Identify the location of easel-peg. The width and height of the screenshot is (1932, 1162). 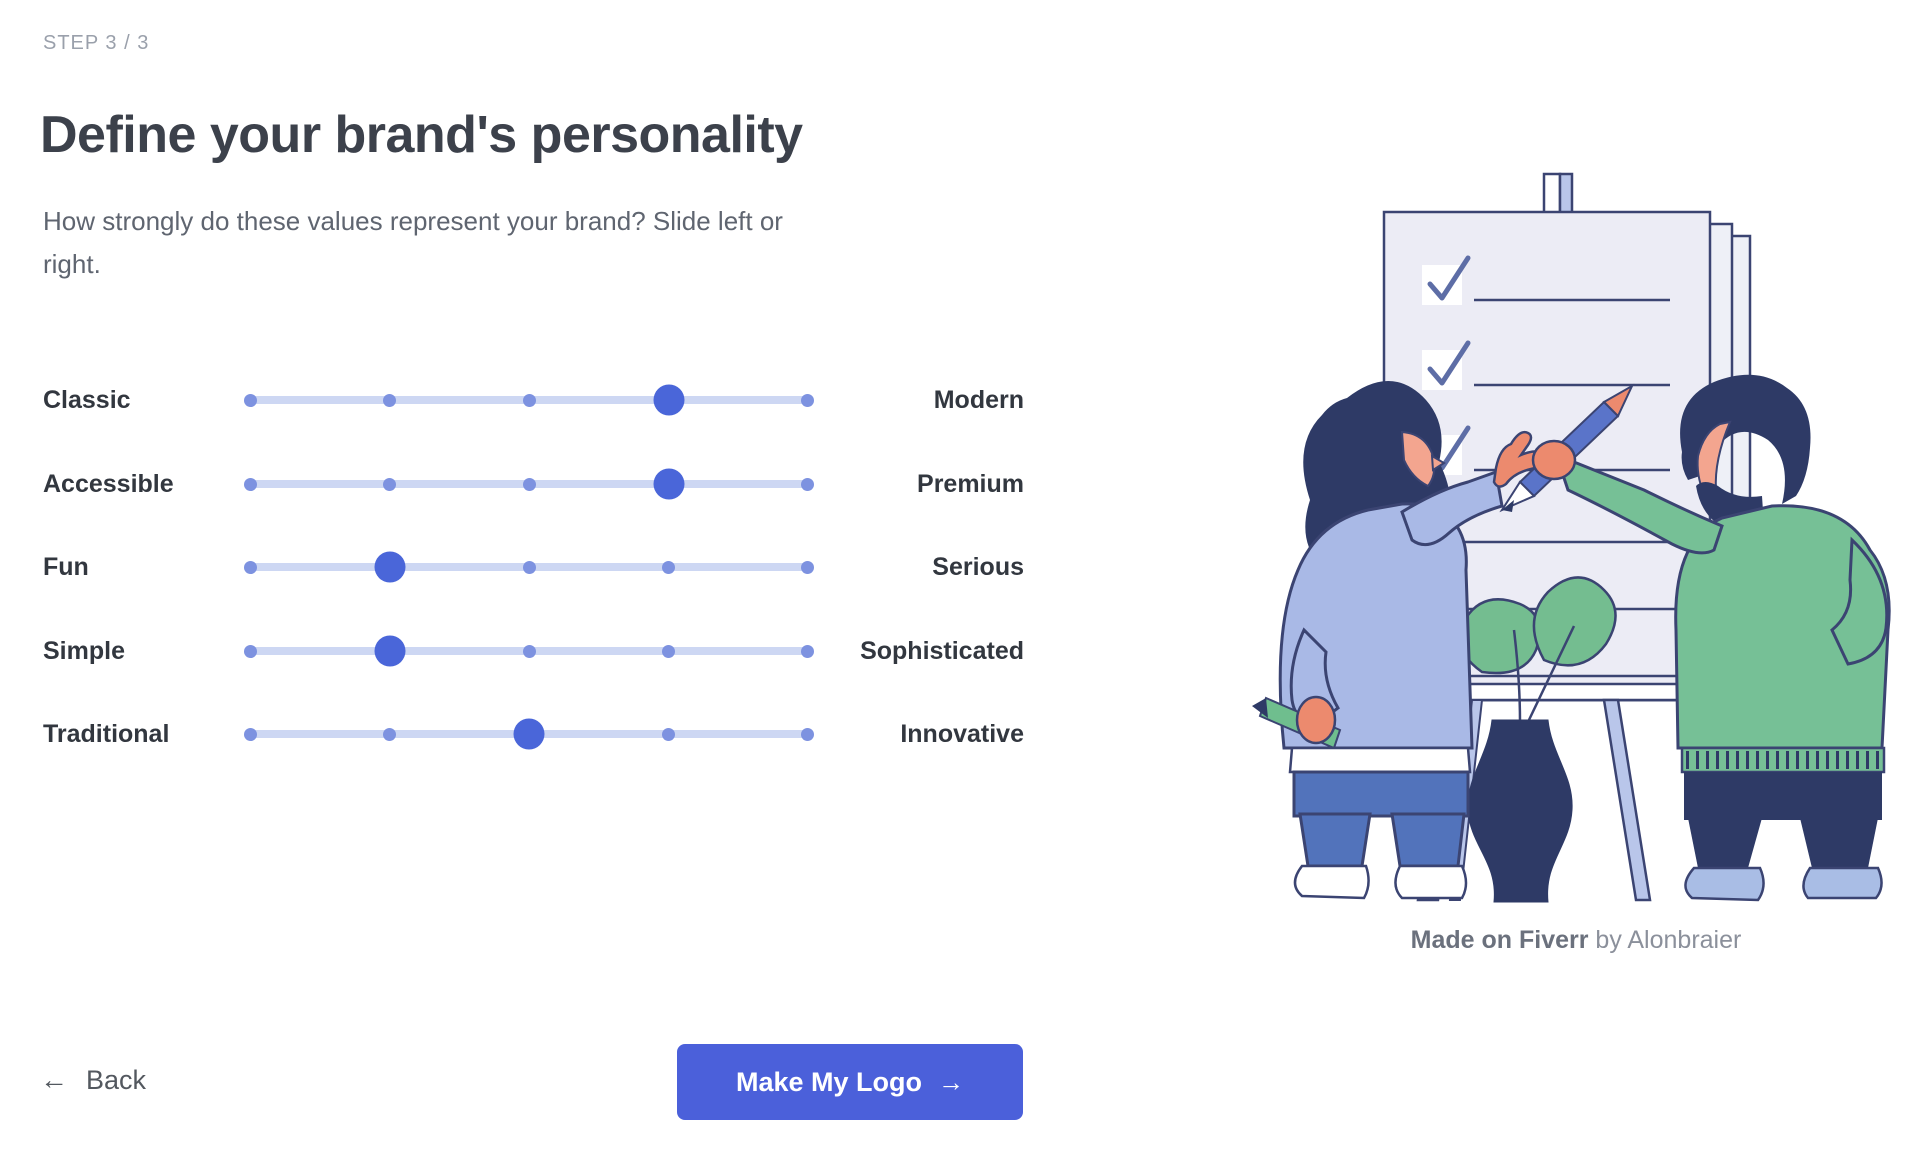
(1558, 196).